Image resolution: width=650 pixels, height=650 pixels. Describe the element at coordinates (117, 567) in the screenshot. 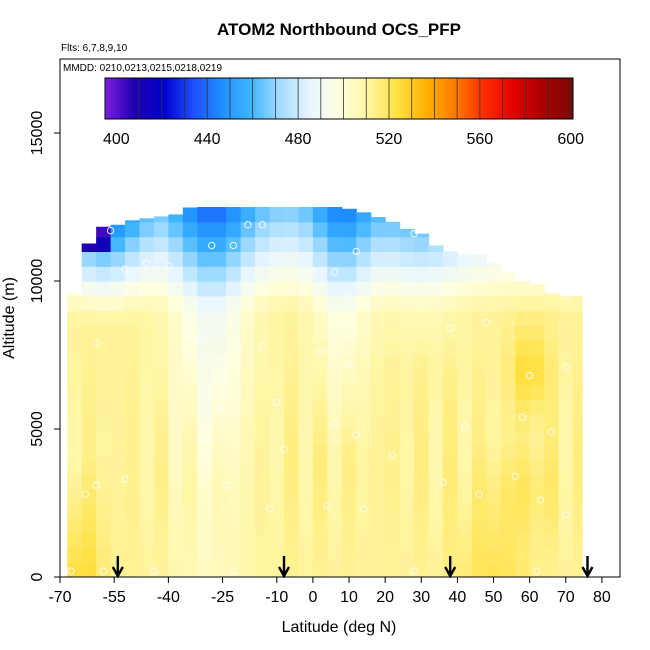

I see `profile-arrow` at that location.